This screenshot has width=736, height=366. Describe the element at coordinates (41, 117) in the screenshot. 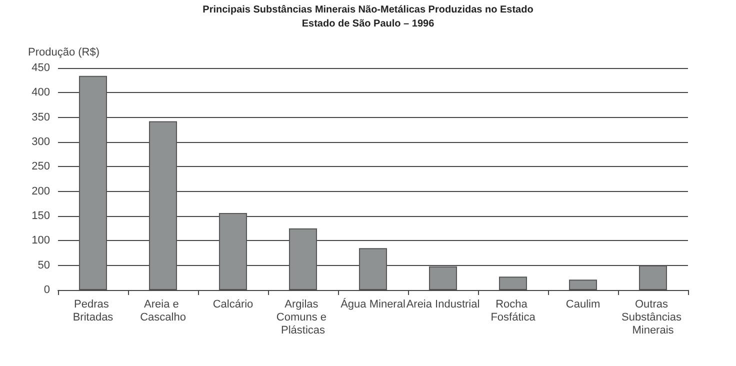

I see `y-tick-label: 350` at that location.